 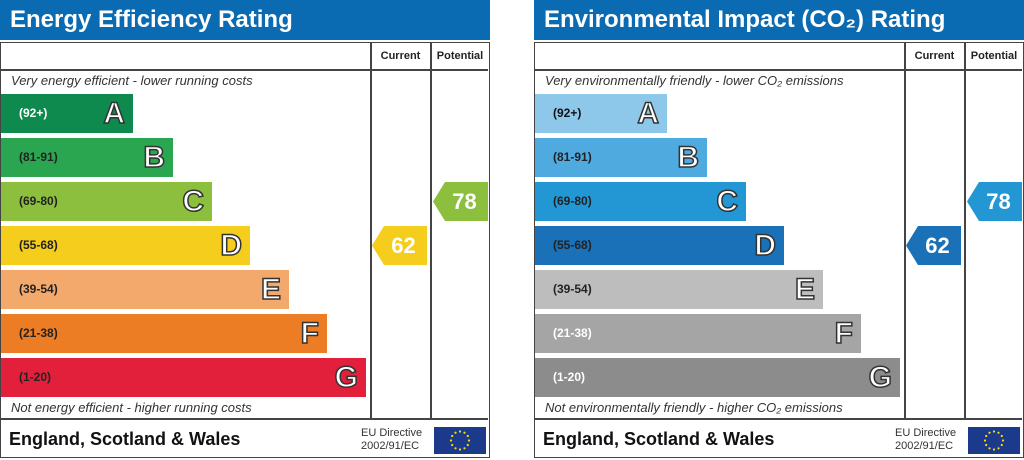 I want to click on panel-title: Environmental Impact (CO₂) Rating, so click(x=779, y=20).